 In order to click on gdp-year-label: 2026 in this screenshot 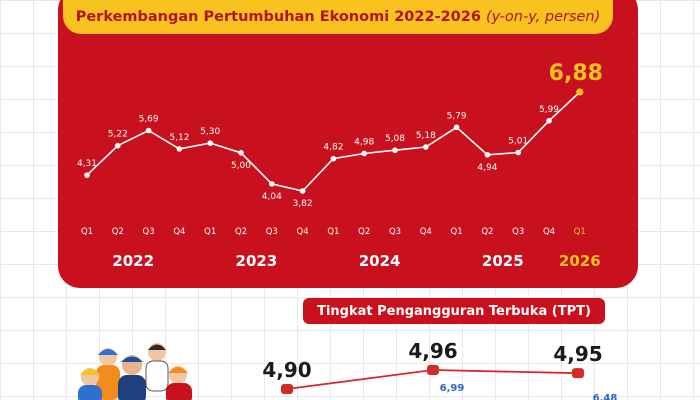, I will do `click(580, 261)`.